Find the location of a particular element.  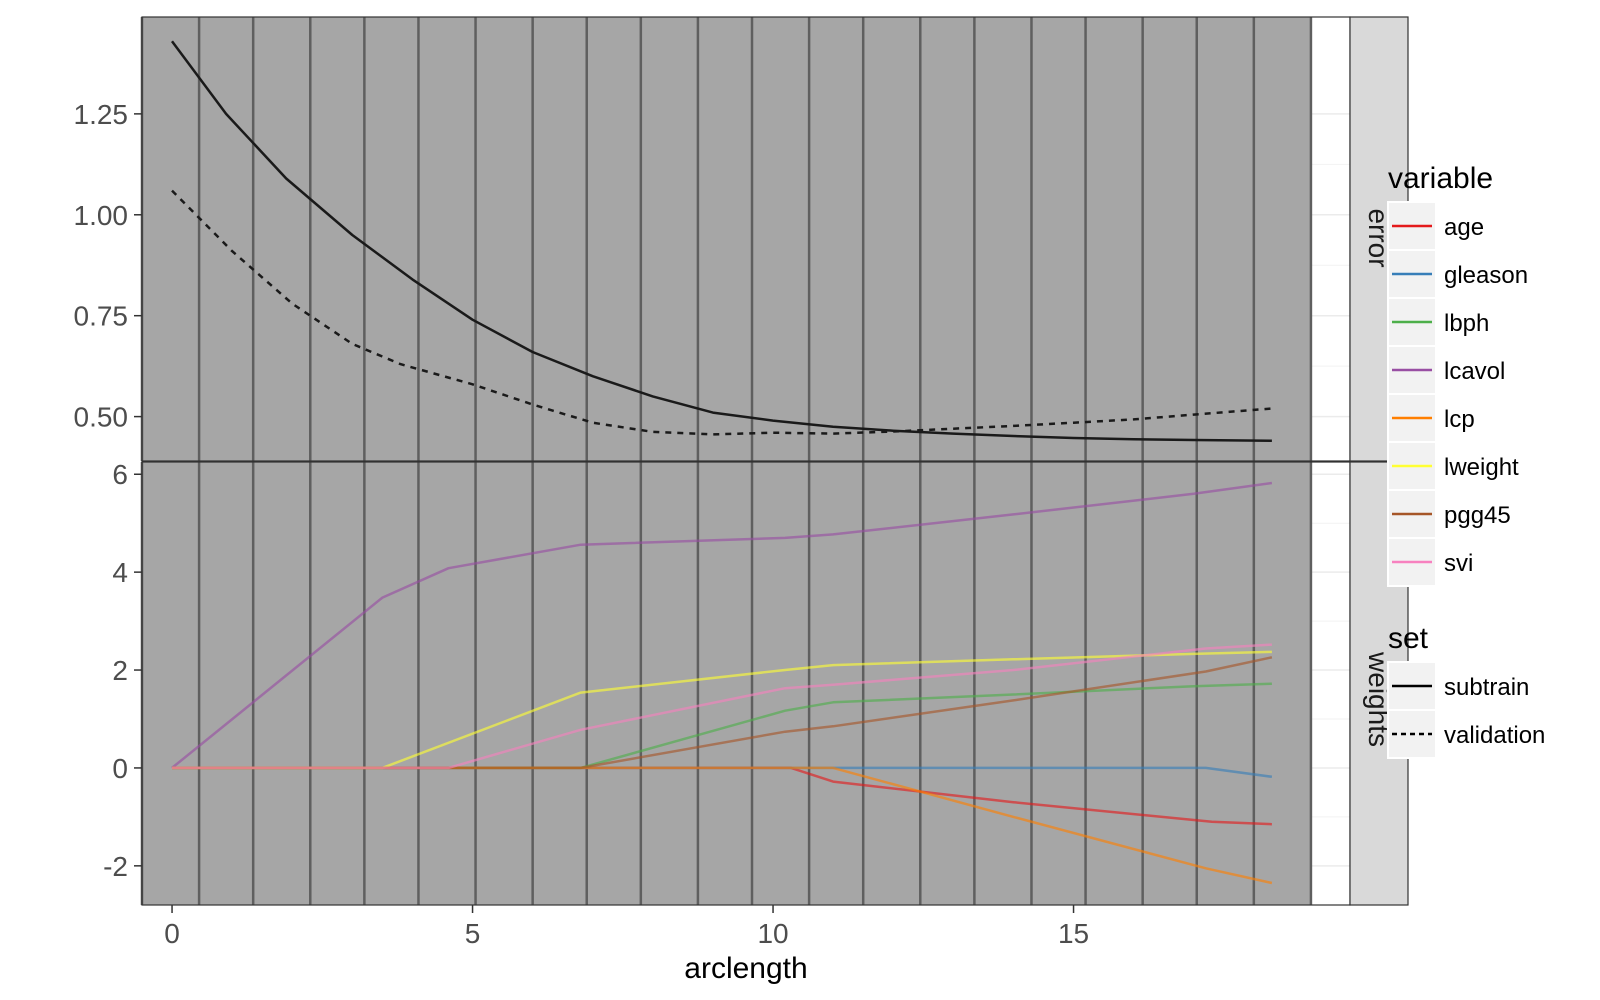

legend-label: lweight is located at coordinates (1481, 467).